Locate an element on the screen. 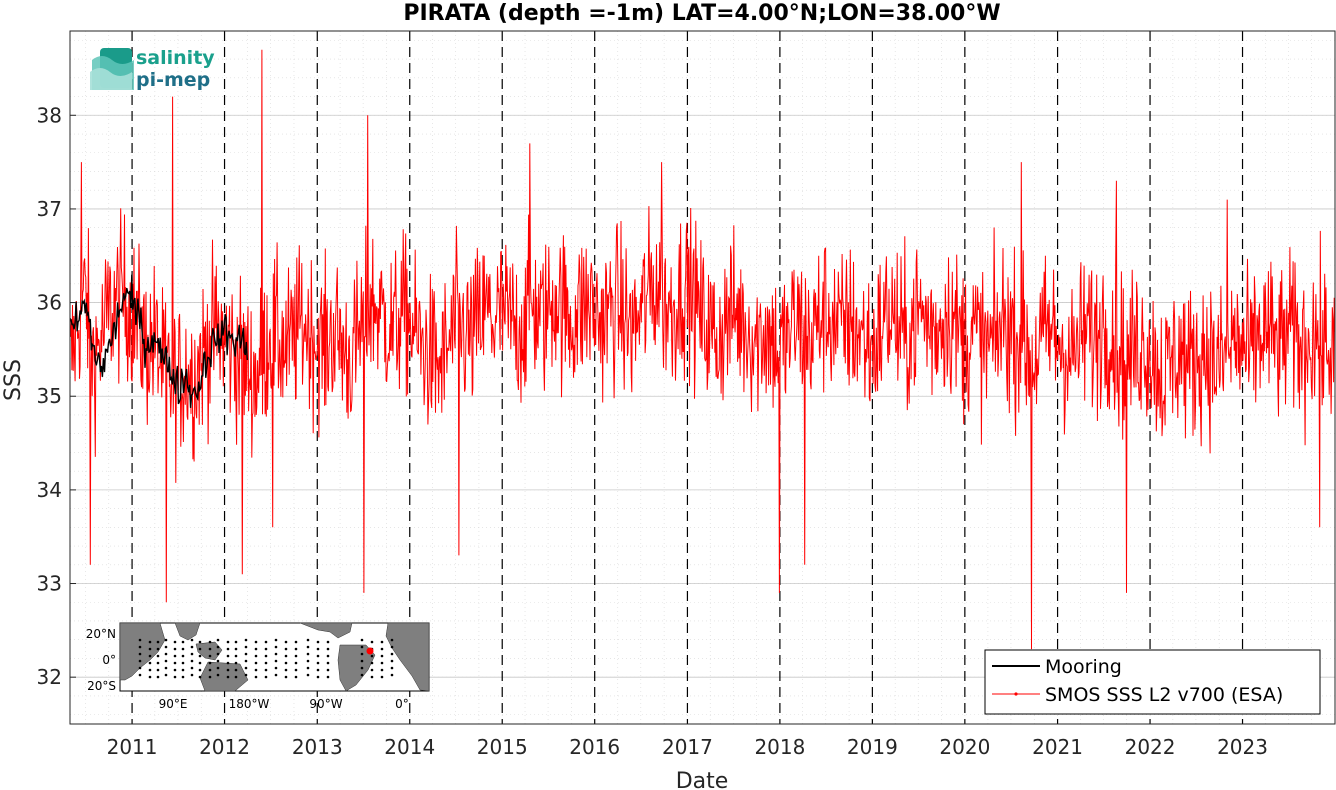 Image resolution: width=1336 pixels, height=790 pixels. inset-map: 20°N 0° 20°S 90°E 180°W 90°W 0° is located at coordinates (258, 666).